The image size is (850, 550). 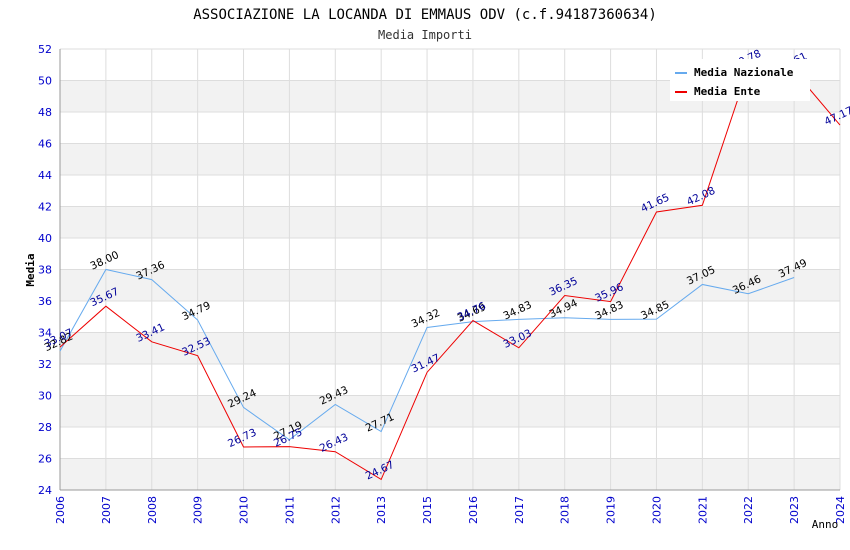 I want to click on x-tick-label: 2021, so click(x=702, y=510).